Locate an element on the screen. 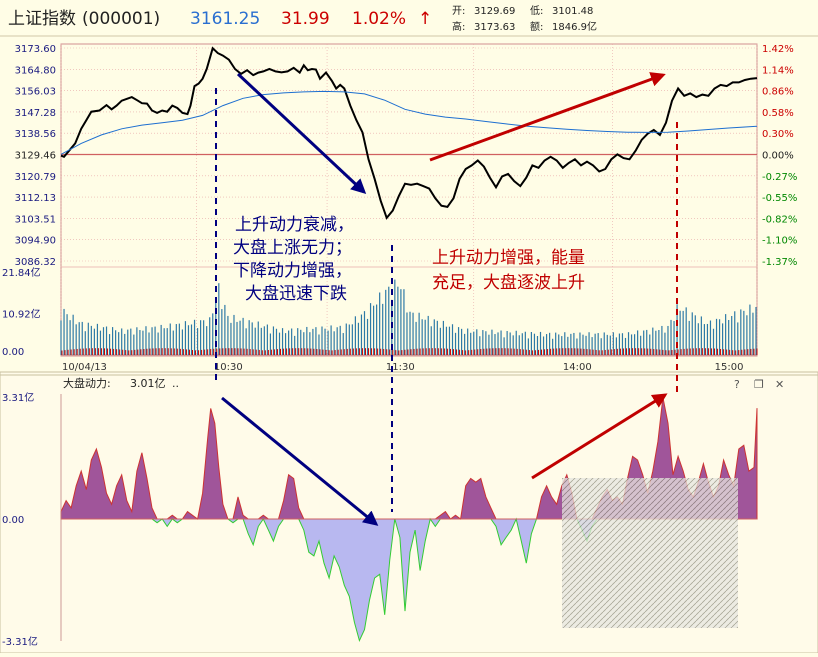  annotation-left-line-2: 大盘上涨无力； is located at coordinates (292, 248).